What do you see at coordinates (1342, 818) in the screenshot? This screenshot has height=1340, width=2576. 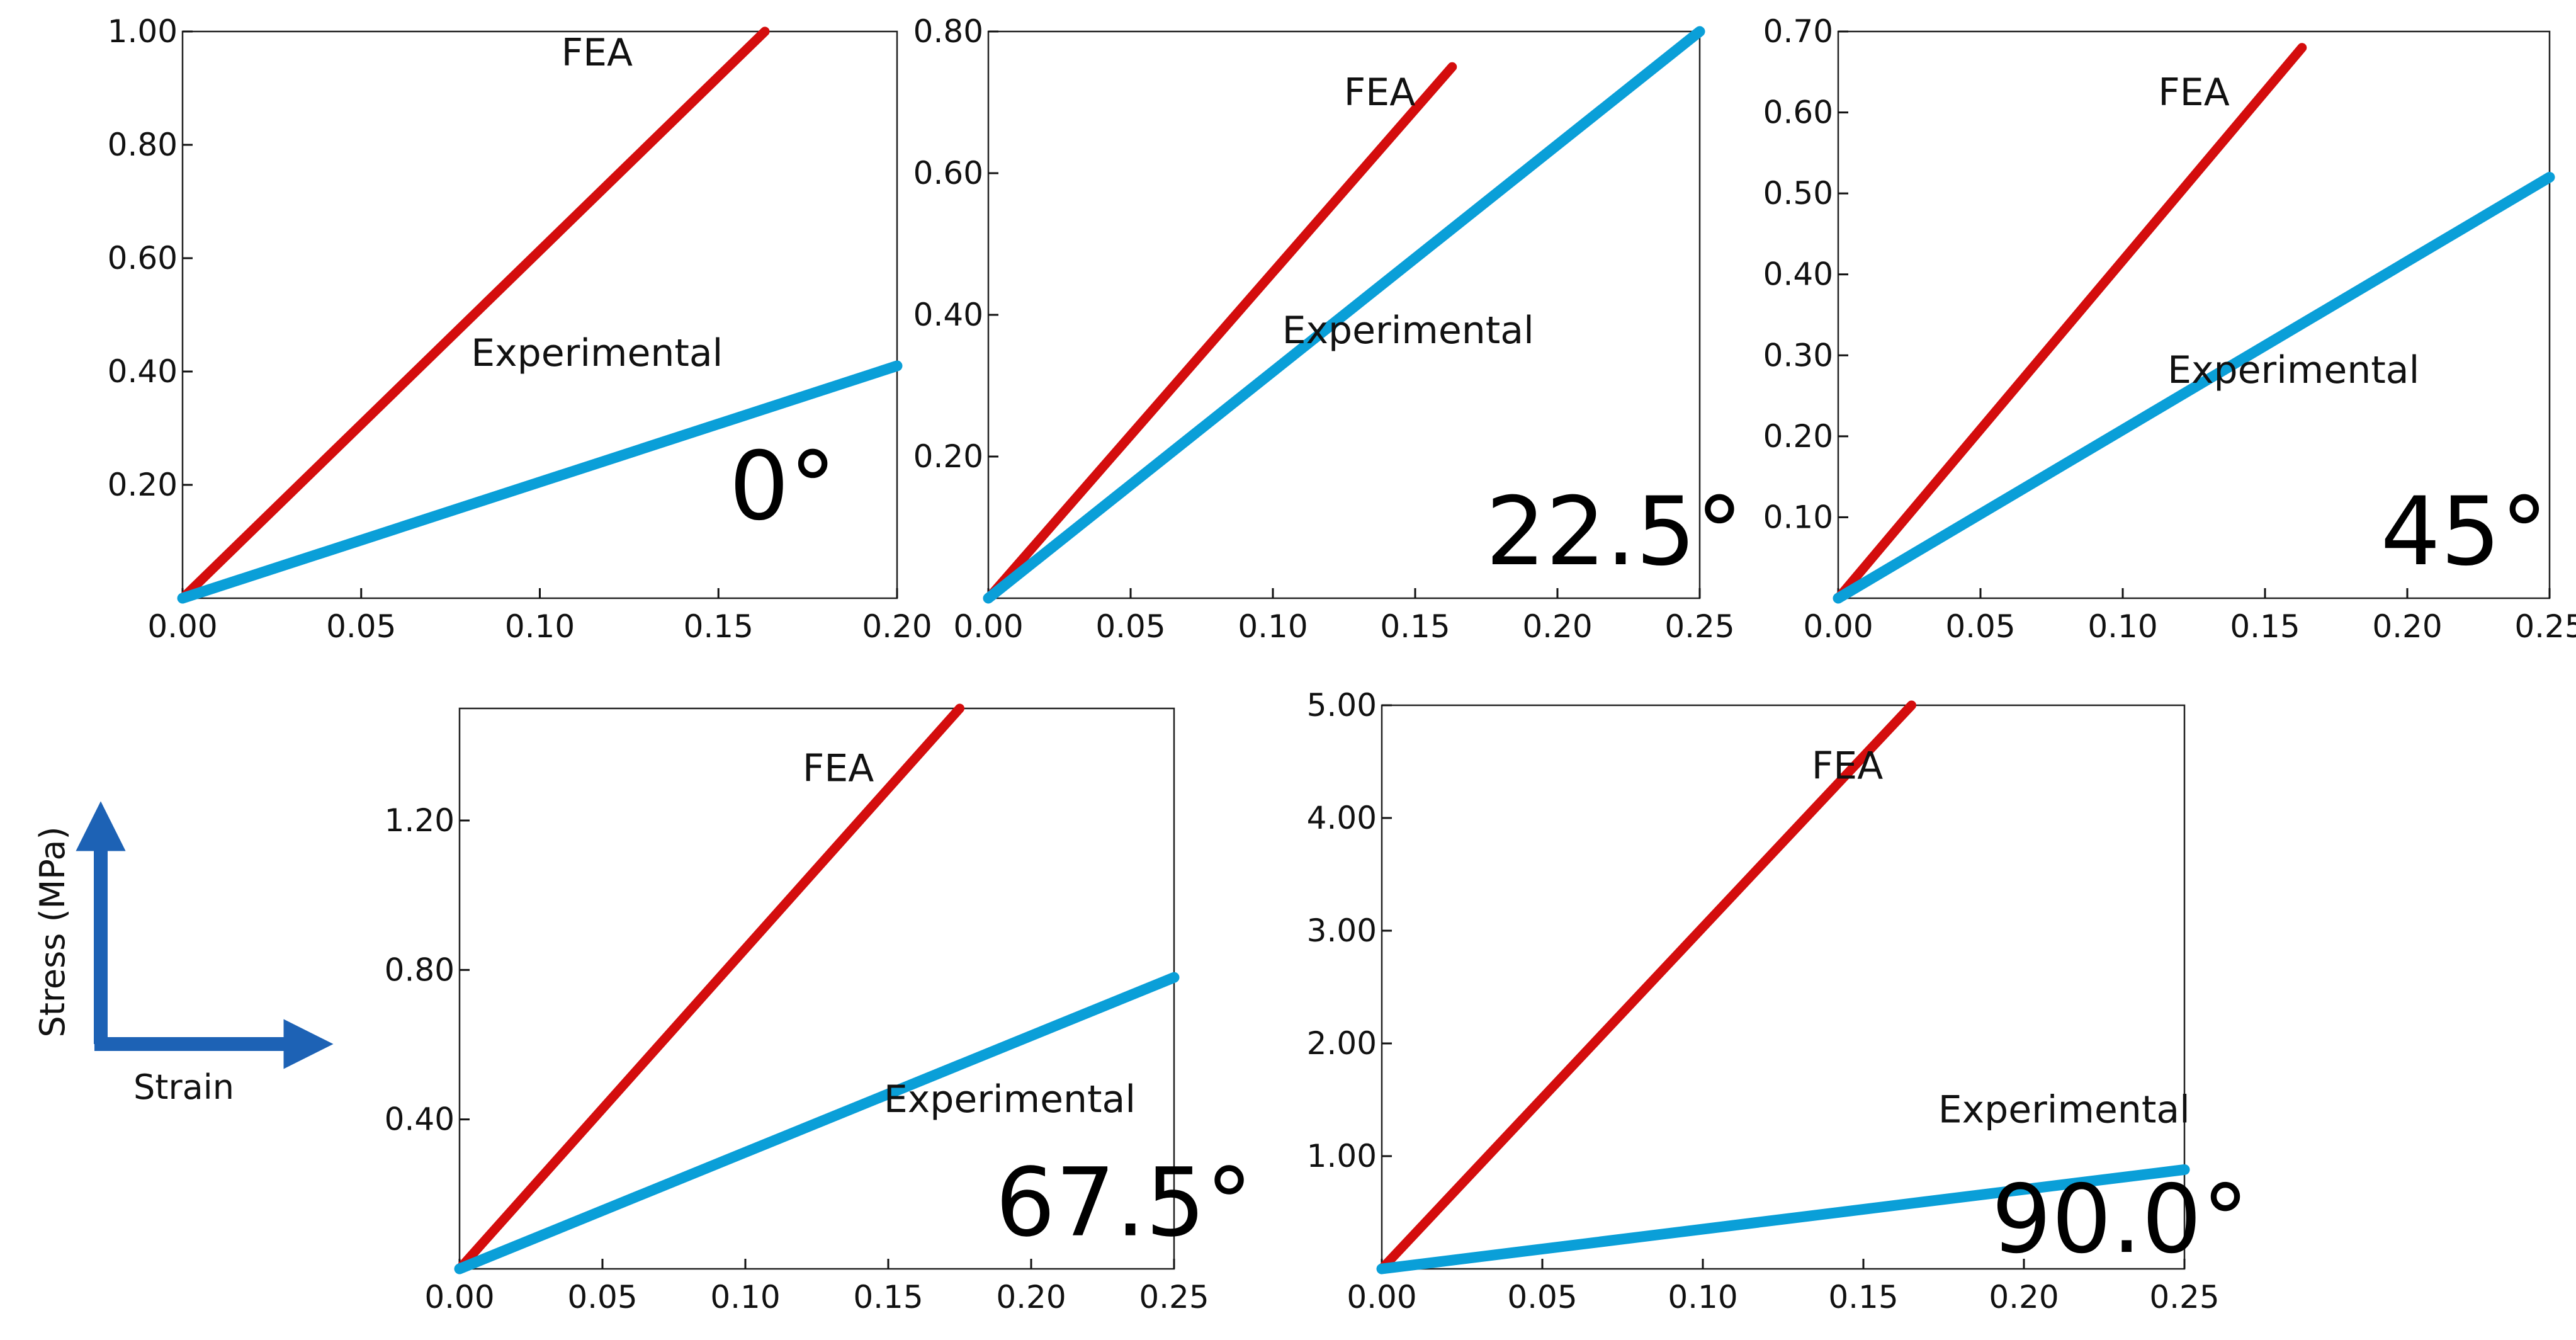 I see `y-tick-label: 4.00` at bounding box center [1342, 818].